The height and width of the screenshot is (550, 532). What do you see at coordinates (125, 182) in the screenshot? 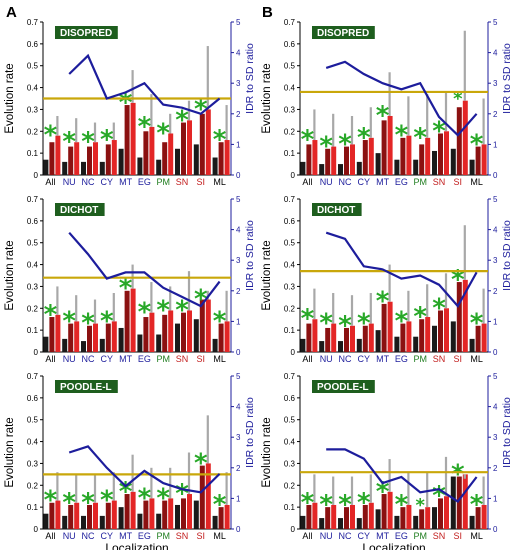
I see `x-tick-label: MT` at bounding box center [125, 182].